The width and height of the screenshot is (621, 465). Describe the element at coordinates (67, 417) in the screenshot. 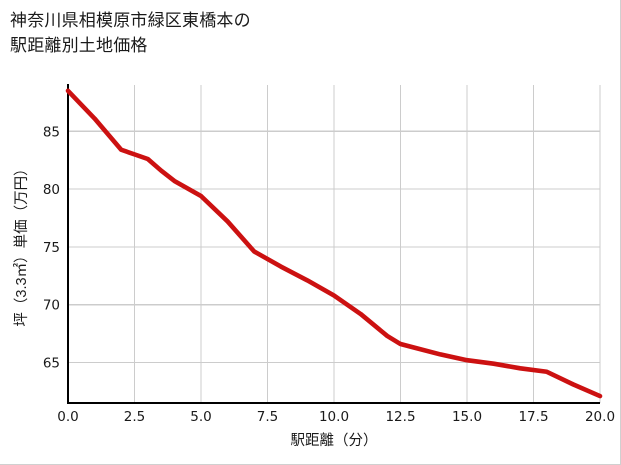

I see `x-tick-label: 0.0` at that location.